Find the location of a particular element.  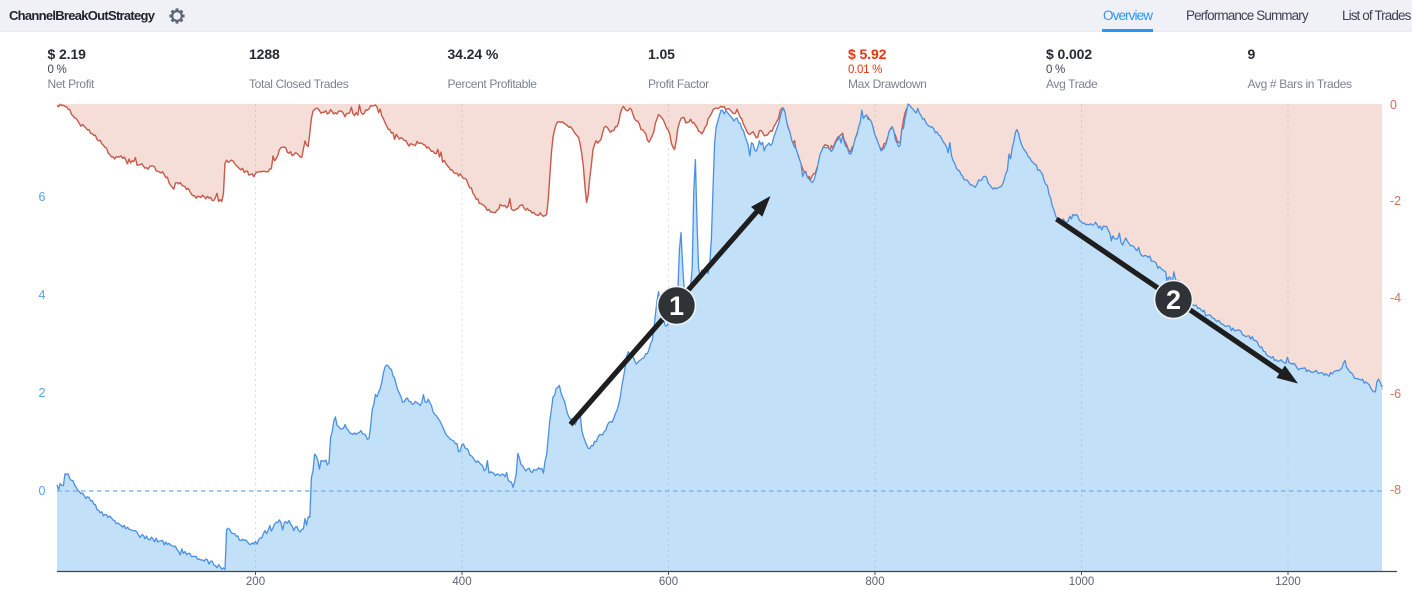

svg-text: 1000 is located at coordinates (1082, 582).